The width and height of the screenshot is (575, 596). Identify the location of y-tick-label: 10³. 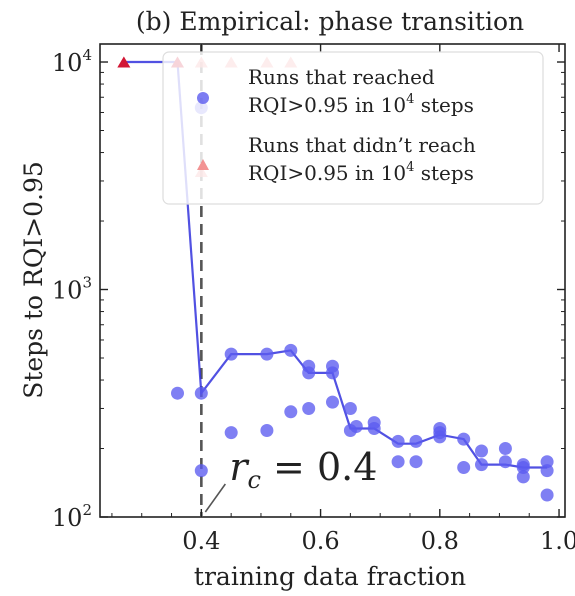
(72, 289).